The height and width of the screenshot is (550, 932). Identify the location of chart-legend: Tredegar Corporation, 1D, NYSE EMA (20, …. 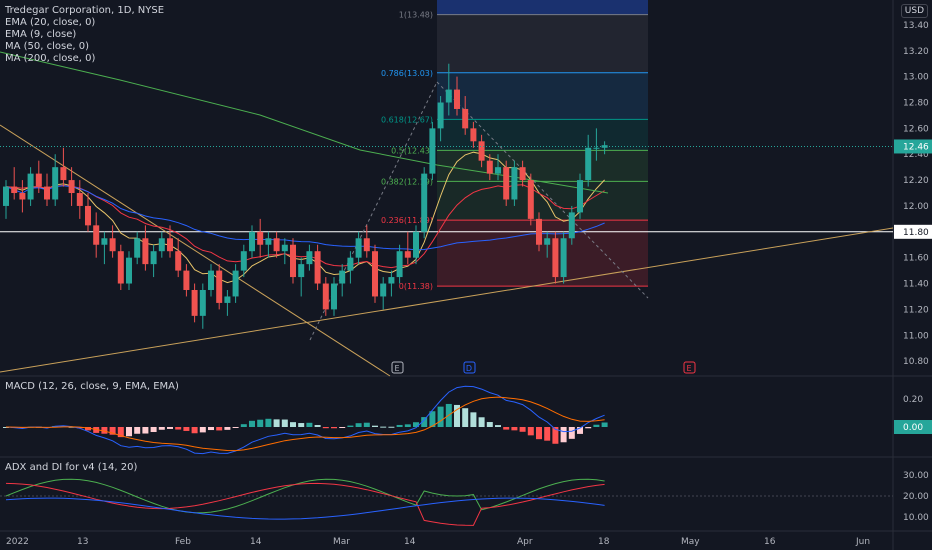
(84, 35).